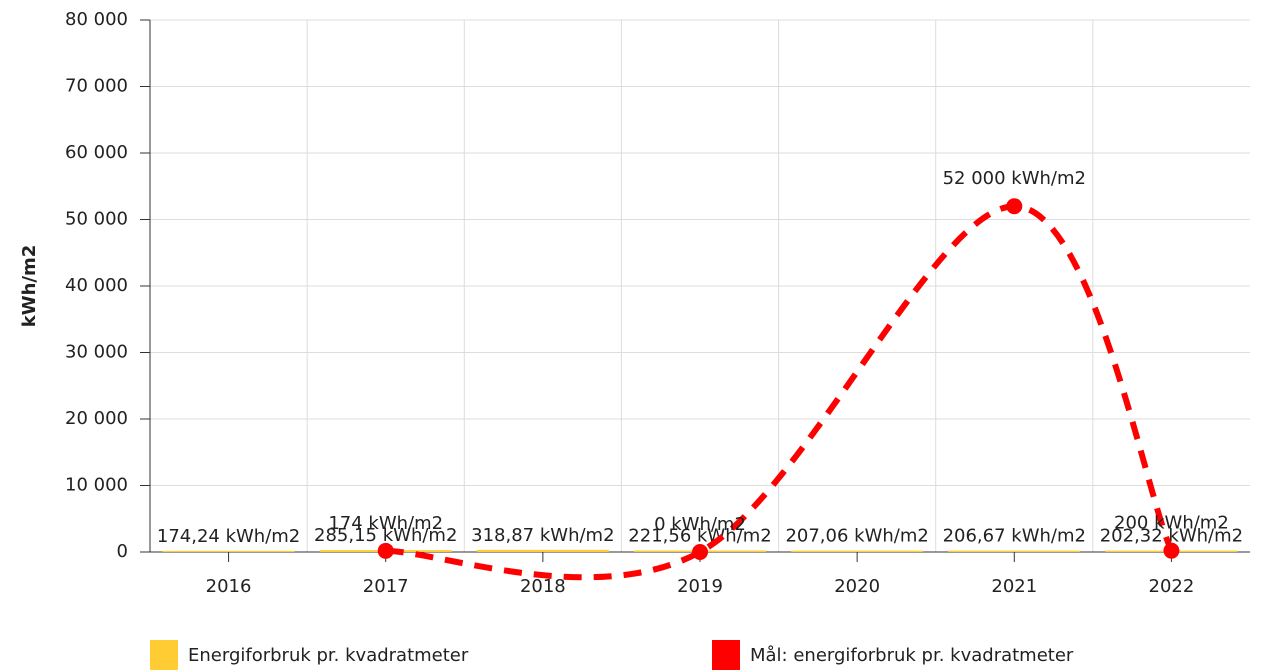  I want to click on legend-label: Mål: energiforbruk pr. kvadratmeter, so click(912, 655).